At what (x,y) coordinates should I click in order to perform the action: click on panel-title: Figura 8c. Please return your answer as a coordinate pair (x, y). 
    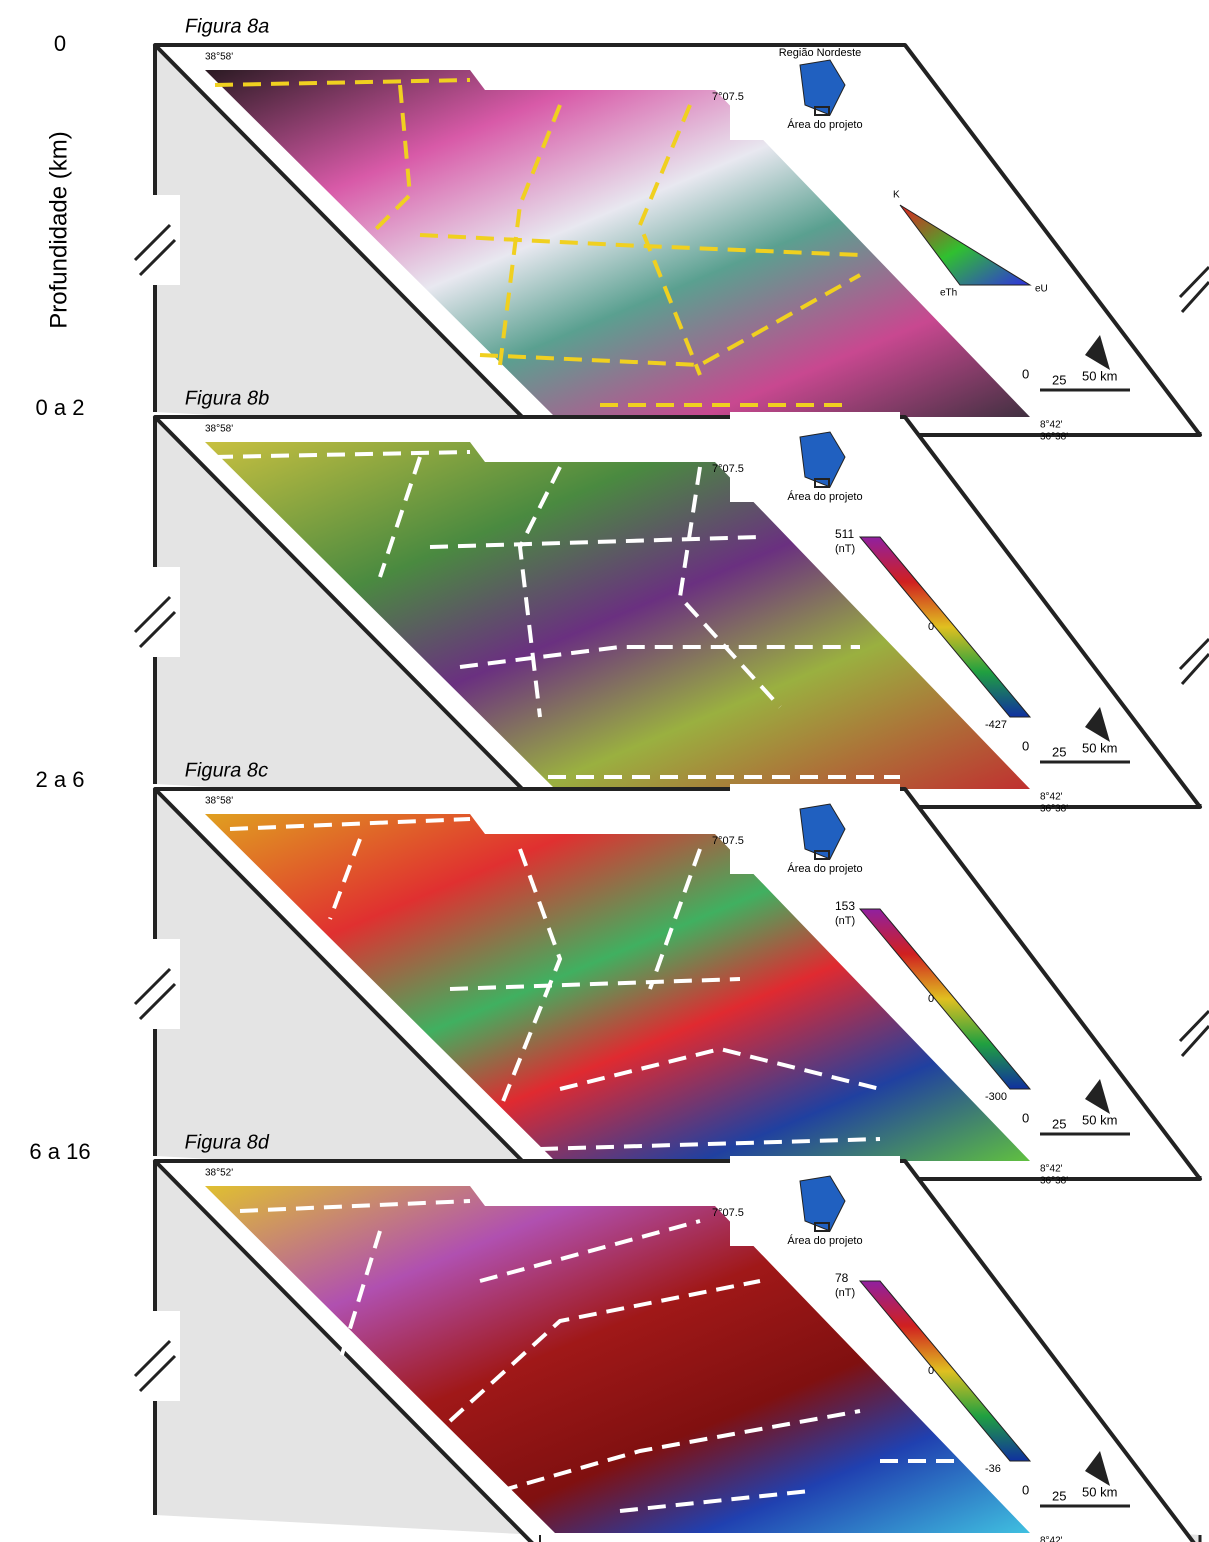
    Looking at the image, I should click on (226, 770).